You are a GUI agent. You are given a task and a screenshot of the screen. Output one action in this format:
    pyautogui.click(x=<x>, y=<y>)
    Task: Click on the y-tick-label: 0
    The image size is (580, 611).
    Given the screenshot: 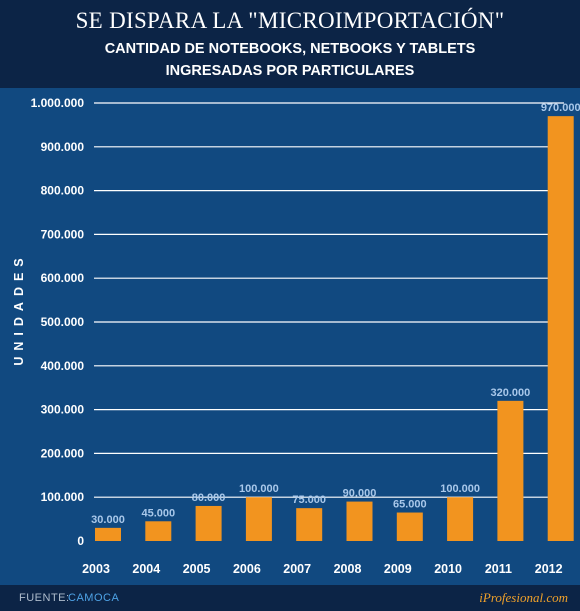 What is the action you would take?
    pyautogui.click(x=80, y=541)
    